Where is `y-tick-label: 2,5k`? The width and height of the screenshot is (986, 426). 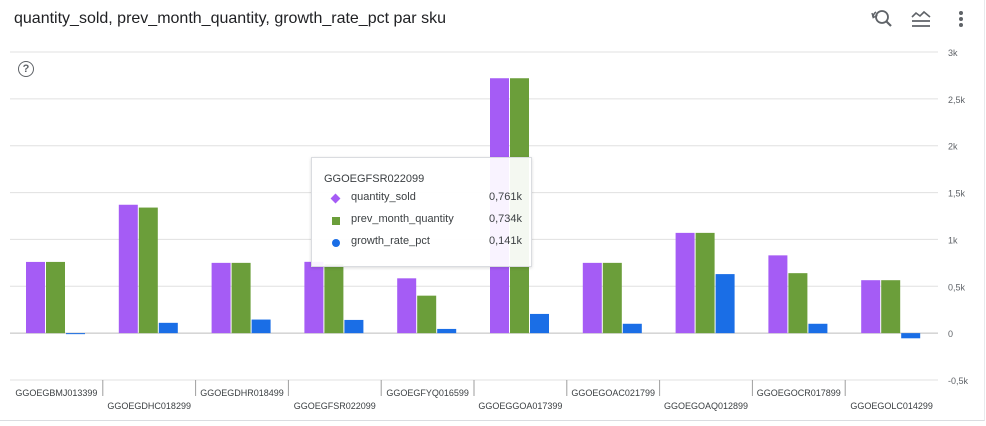
y-tick-label: 2,5k is located at coordinates (957, 100).